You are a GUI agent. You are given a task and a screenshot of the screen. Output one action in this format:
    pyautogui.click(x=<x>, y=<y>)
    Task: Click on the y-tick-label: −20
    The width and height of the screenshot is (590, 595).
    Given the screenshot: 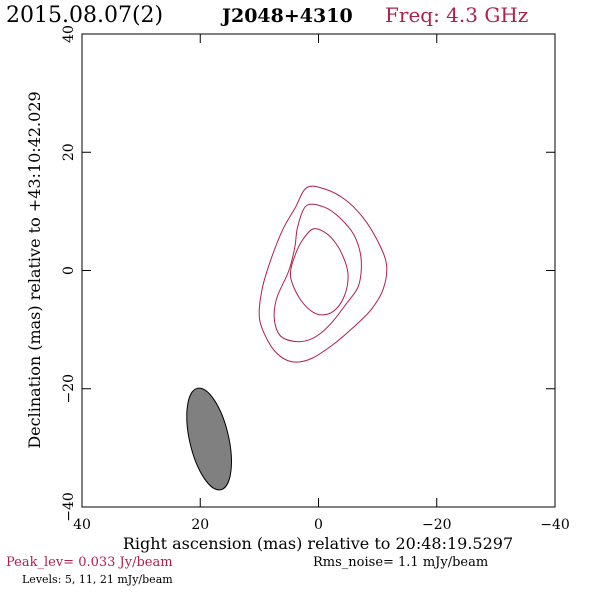 What is the action you would take?
    pyautogui.click(x=69, y=389)
    